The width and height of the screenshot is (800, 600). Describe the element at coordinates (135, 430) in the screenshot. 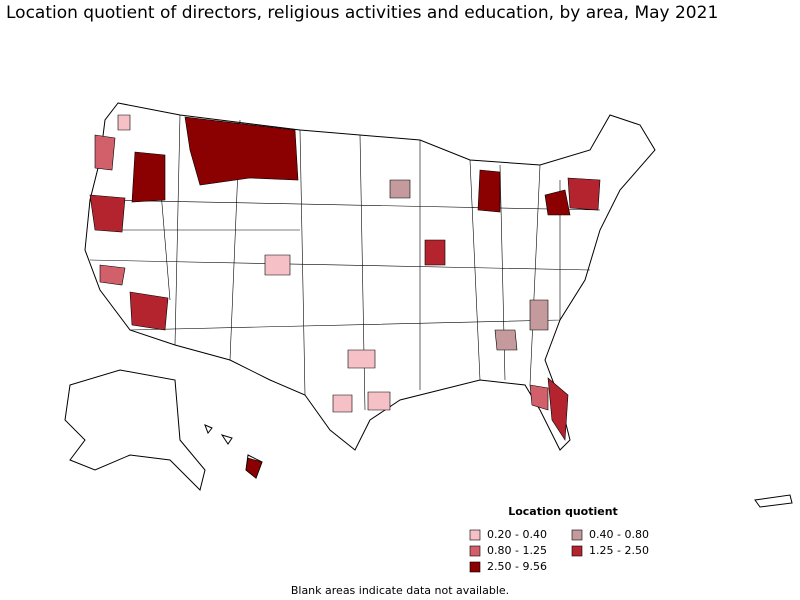

I see `alaska` at that location.